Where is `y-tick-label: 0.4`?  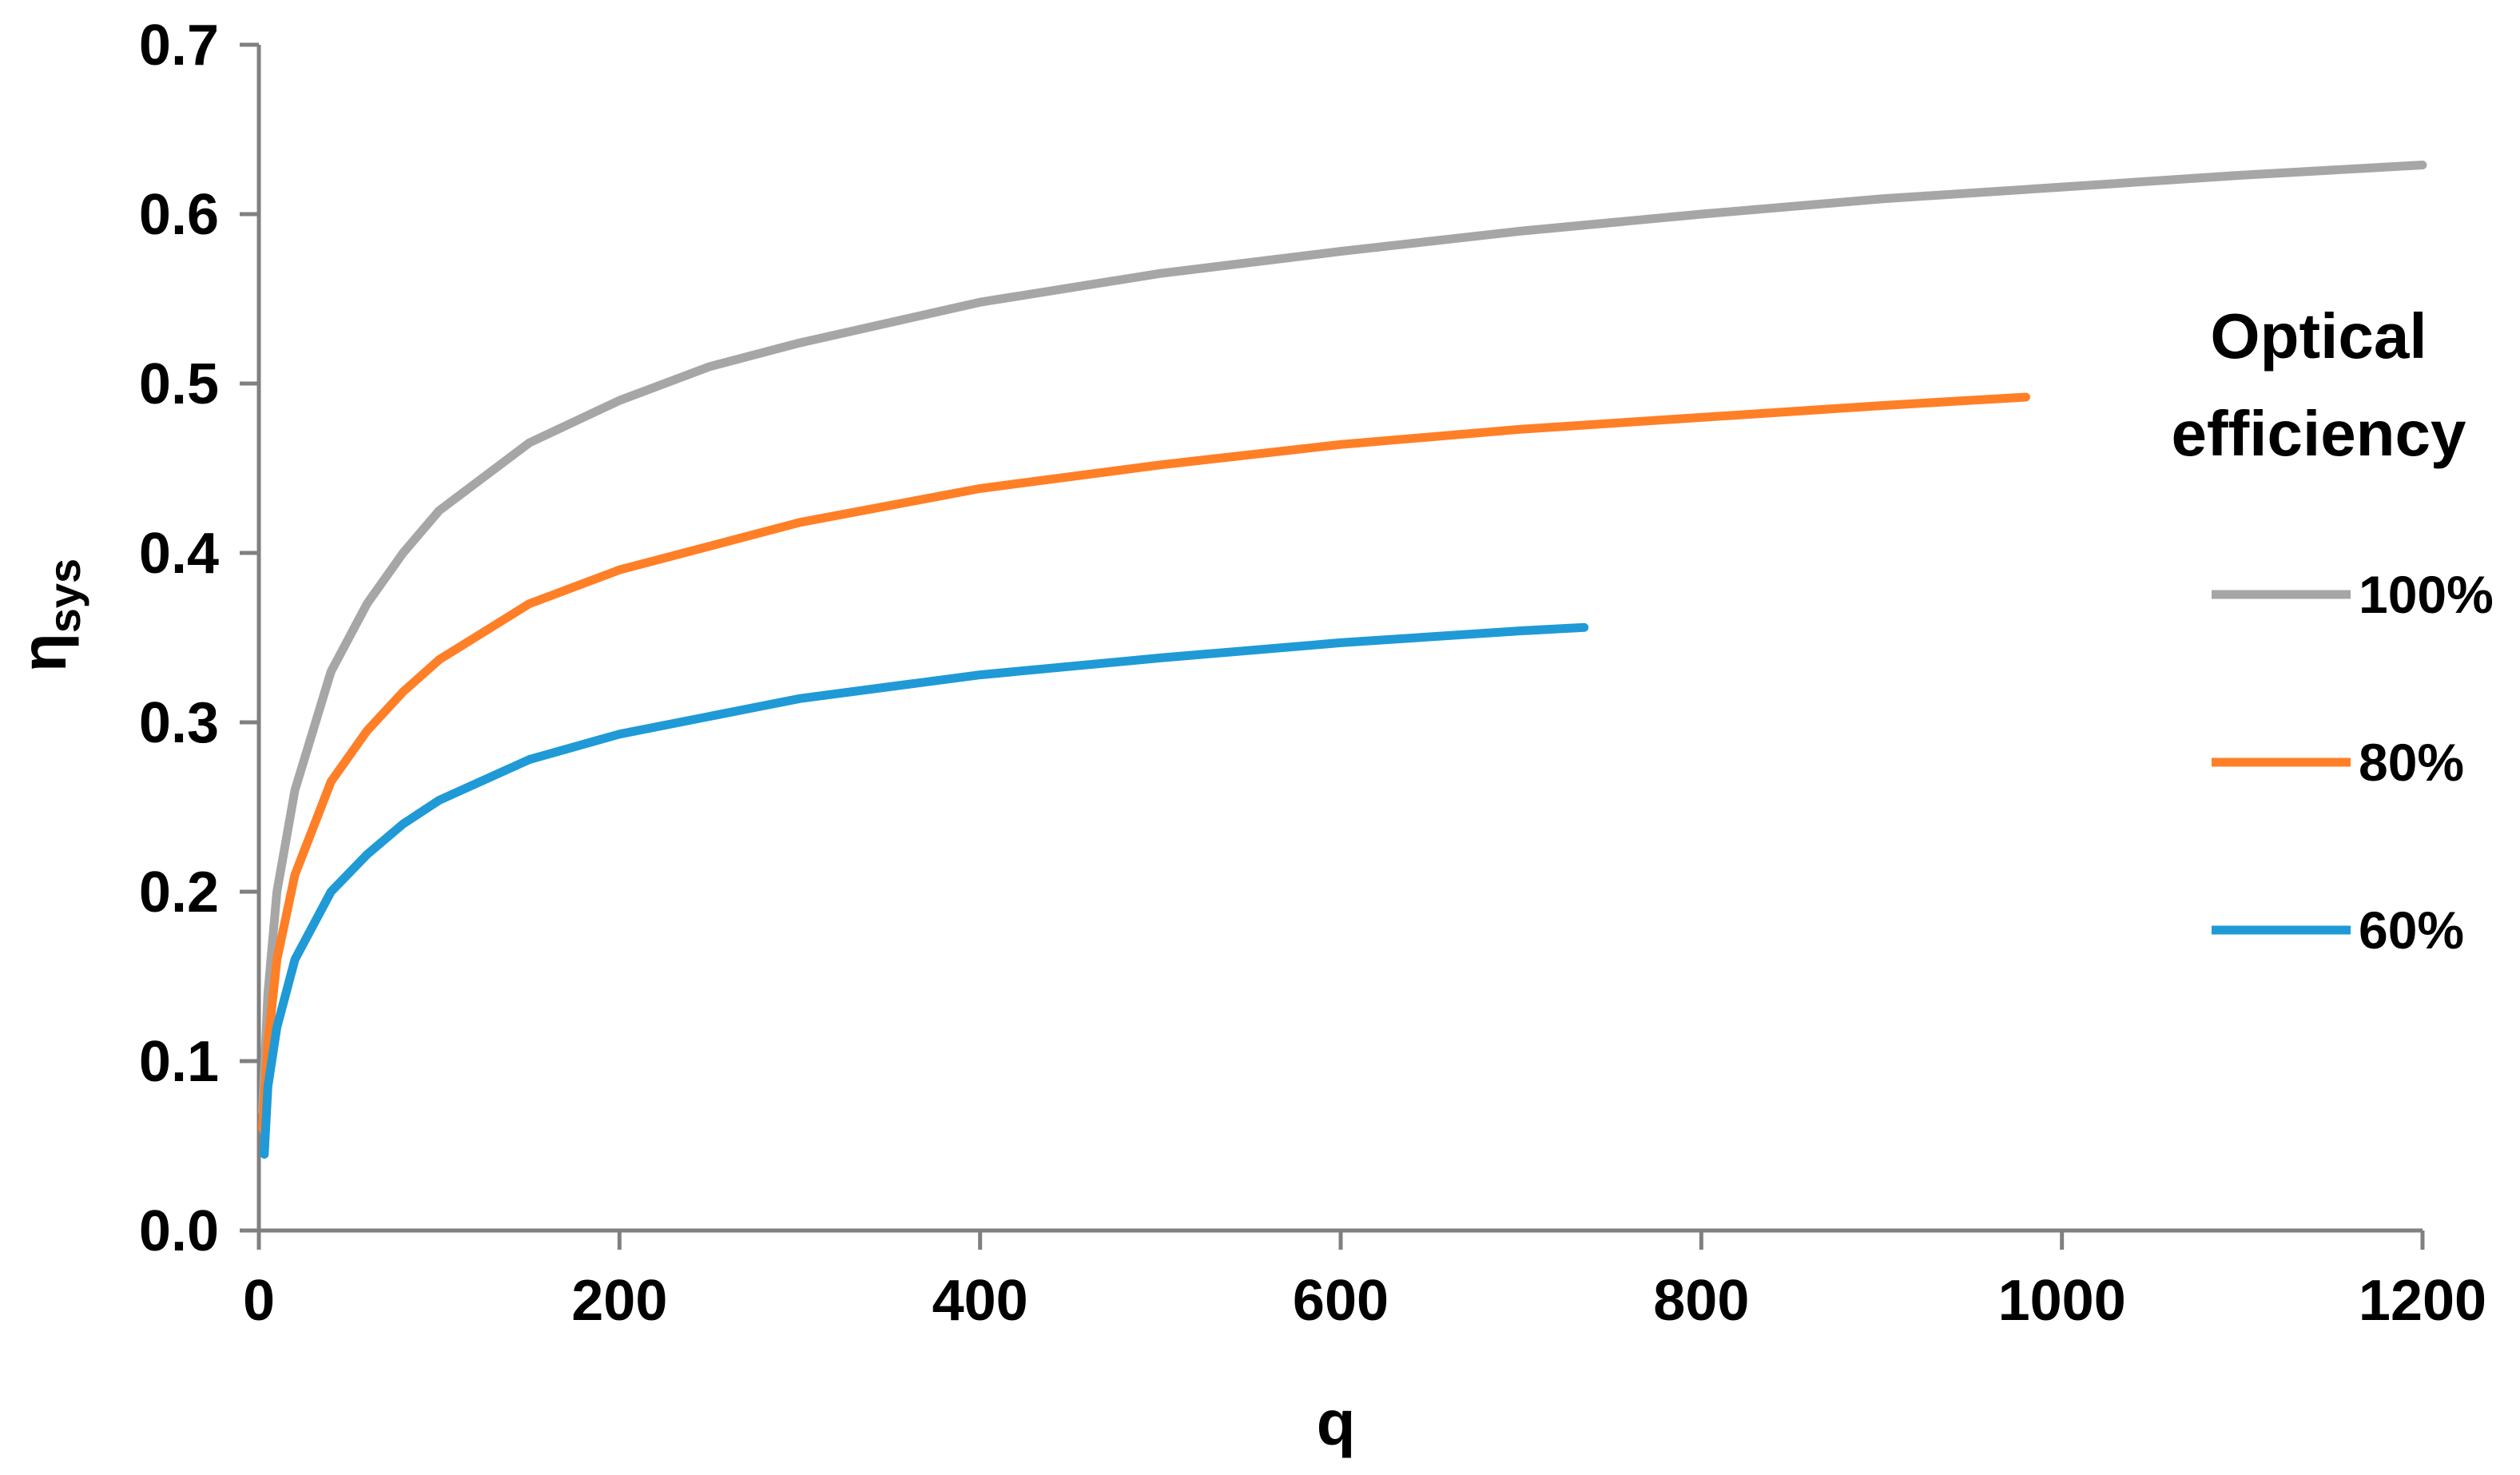 y-tick-label: 0.4 is located at coordinates (179, 554).